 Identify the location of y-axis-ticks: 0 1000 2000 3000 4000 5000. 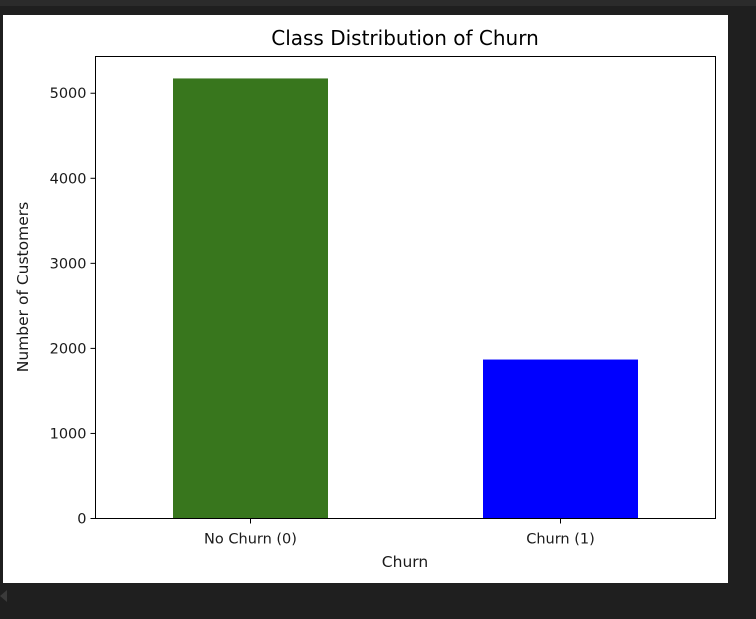
(73, 307).